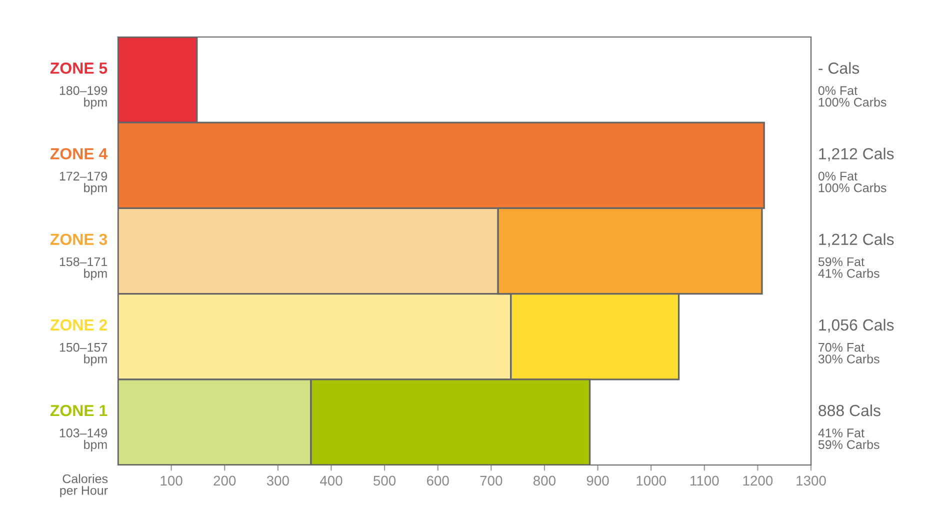 Image resolution: width=937 pixels, height=529 pixels. Describe the element at coordinates (856, 341) in the screenshot. I see `text: 1,056 Cals 70% Fat 30% Carbs` at that location.